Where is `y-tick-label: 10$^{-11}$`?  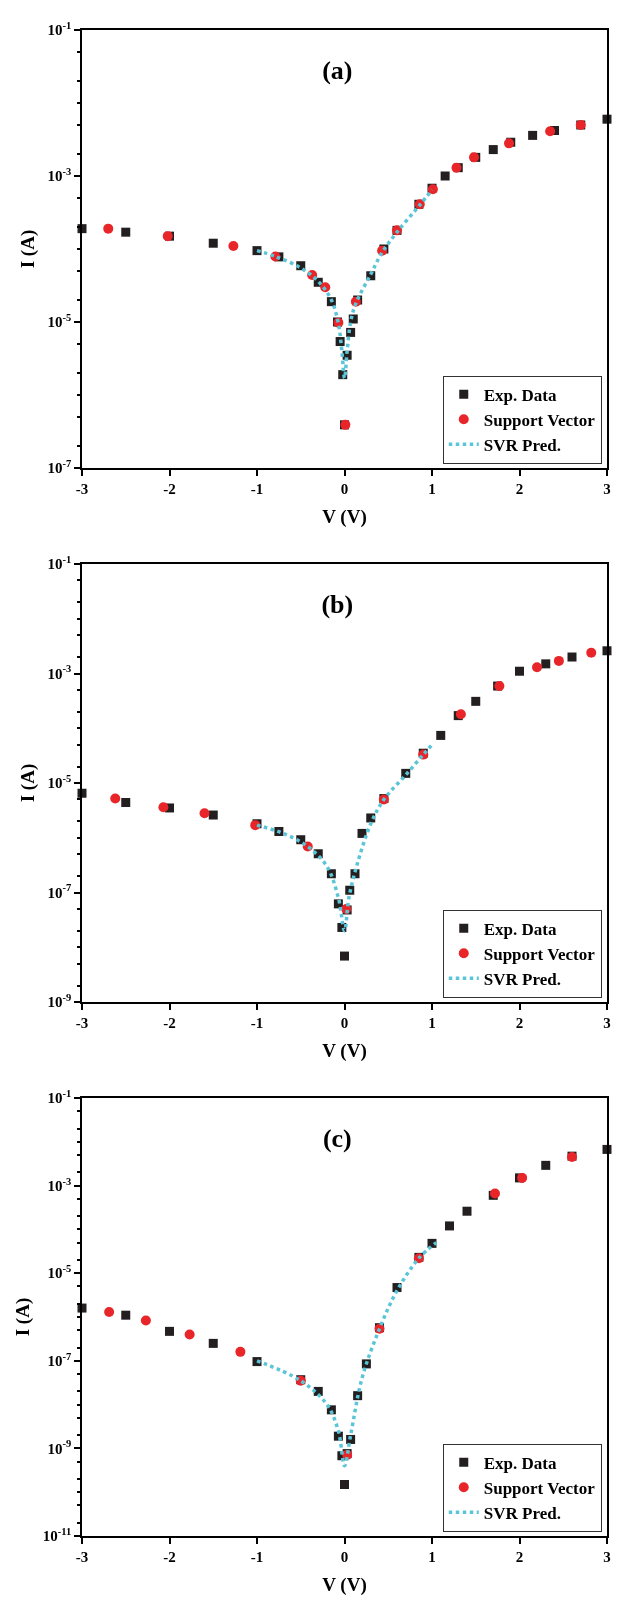
y-tick-label: 10$^{-11}$ is located at coordinates (57, 1535).